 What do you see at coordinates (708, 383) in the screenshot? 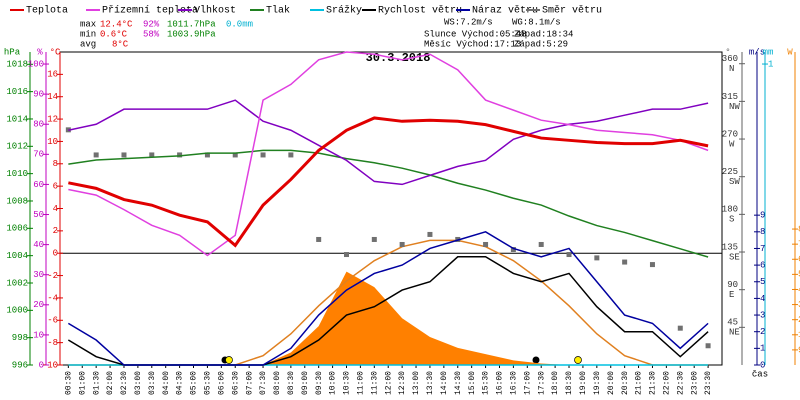
I see `x-tick-label: 23:30` at bounding box center [708, 383].